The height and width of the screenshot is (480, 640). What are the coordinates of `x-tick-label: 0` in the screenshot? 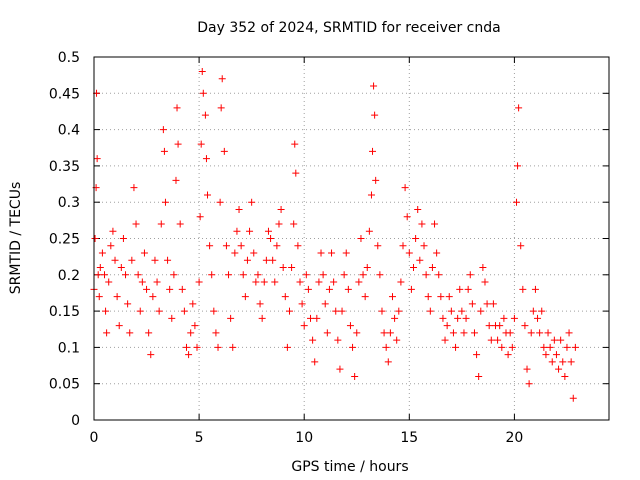 It's located at (94, 438).